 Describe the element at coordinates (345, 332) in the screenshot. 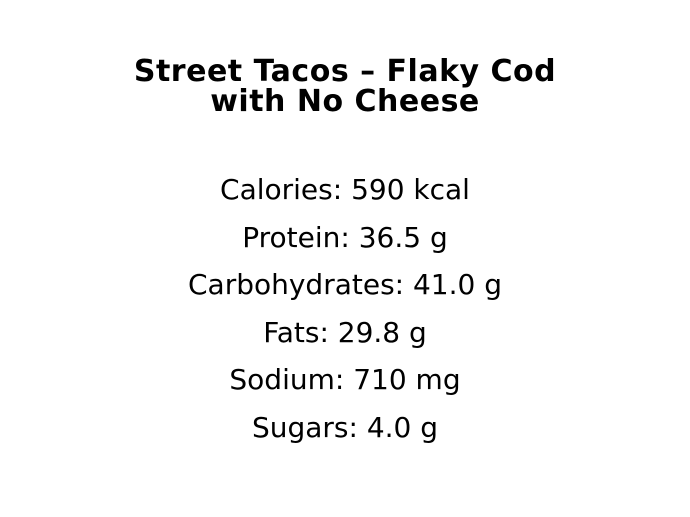

I see `nutrition-row-fats: Fats: 29.8 g` at that location.